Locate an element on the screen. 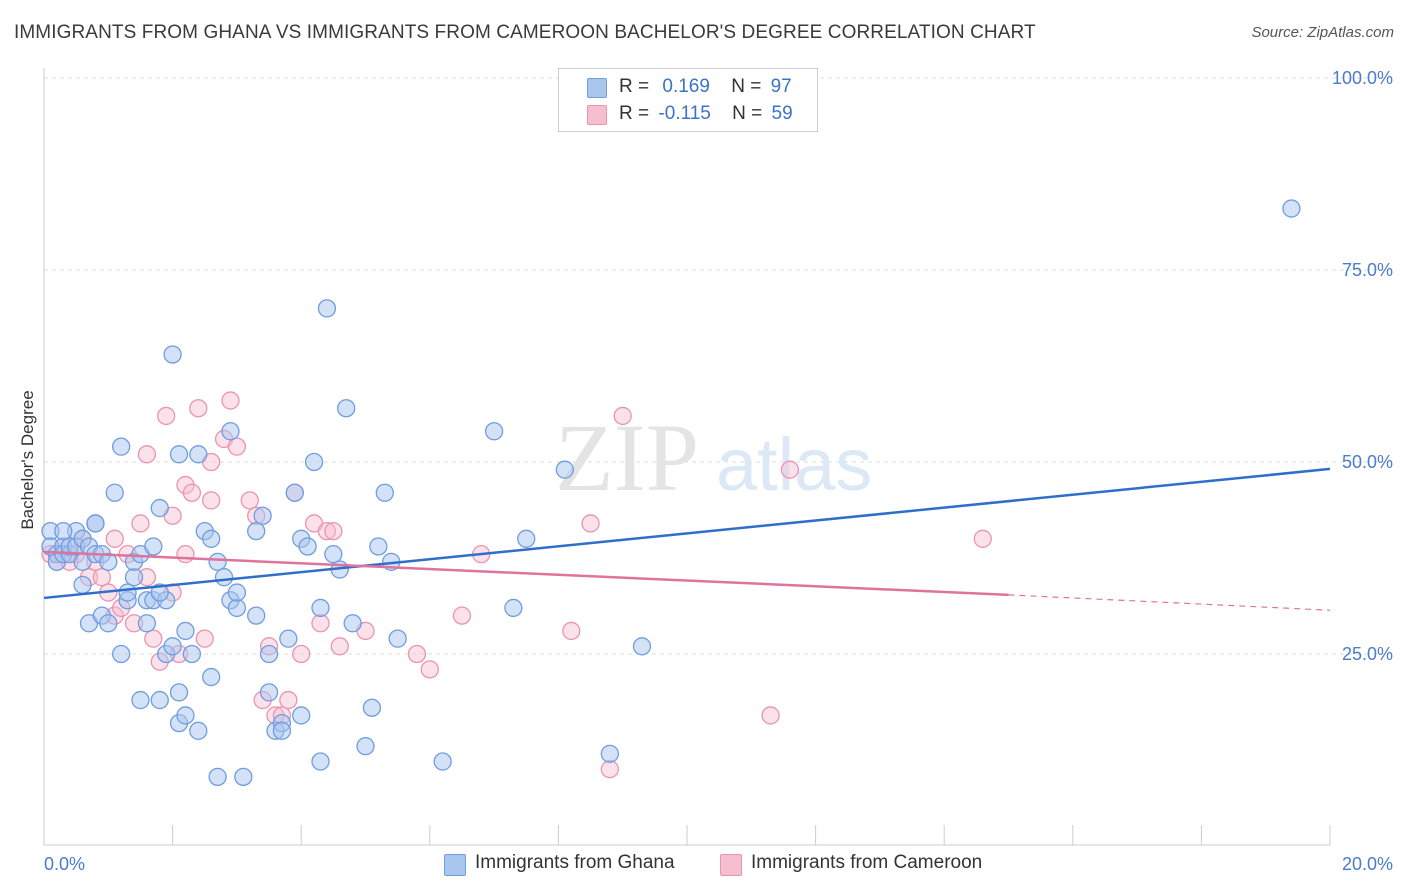 The image size is (1406, 892). x-tick-label: 20.0% is located at coordinates (1367, 864).